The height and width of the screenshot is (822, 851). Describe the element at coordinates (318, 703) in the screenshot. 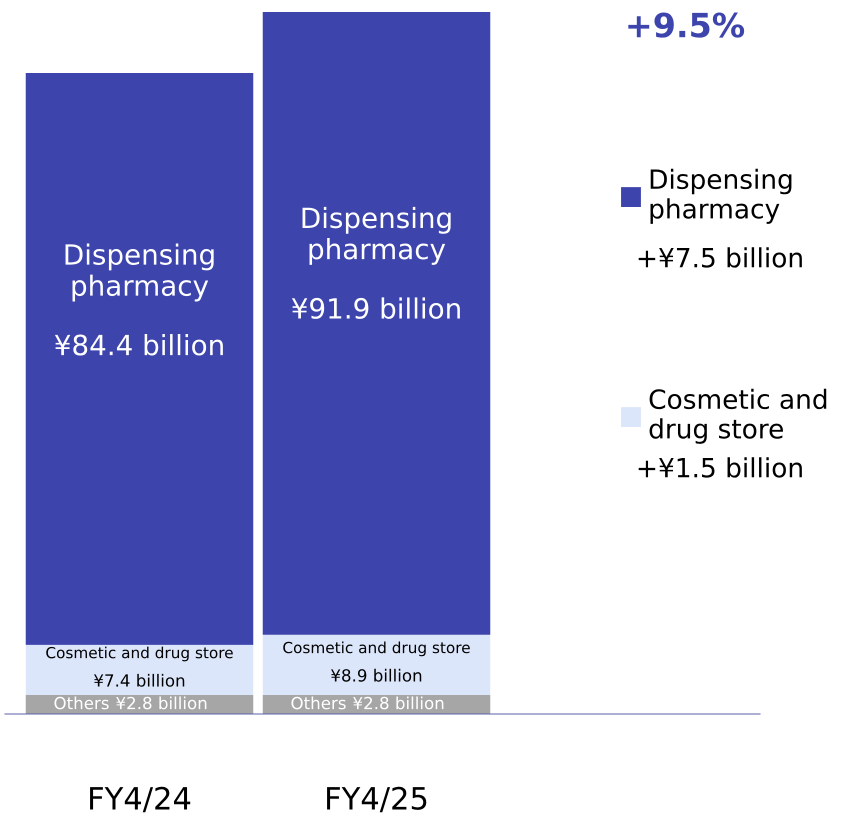

I see `text: Others` at that location.